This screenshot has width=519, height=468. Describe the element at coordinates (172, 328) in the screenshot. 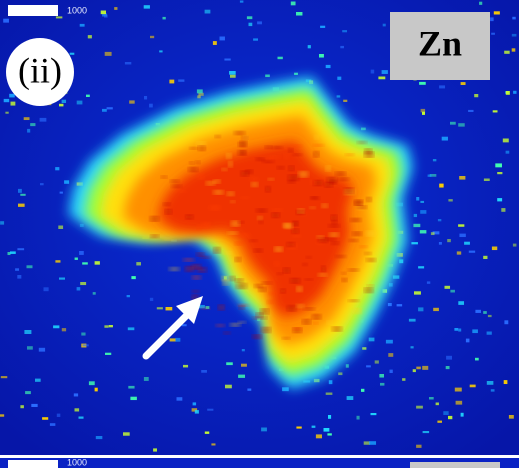

I see `arrow` at that location.